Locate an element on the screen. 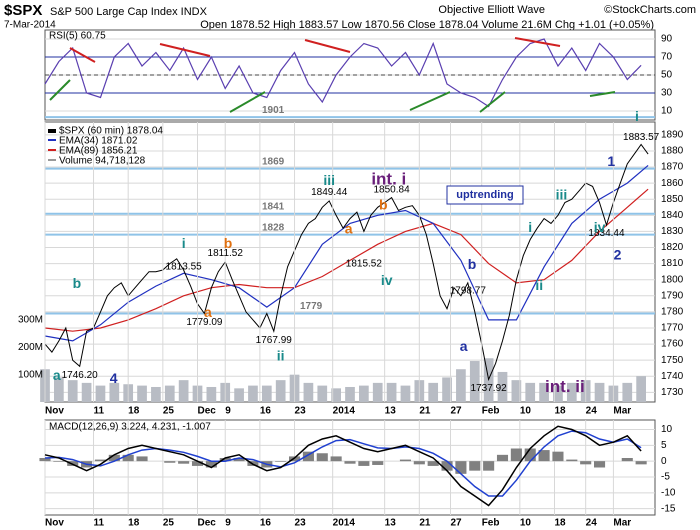 This screenshot has height=530, width=700. level-label: 1779 is located at coordinates (311, 306).